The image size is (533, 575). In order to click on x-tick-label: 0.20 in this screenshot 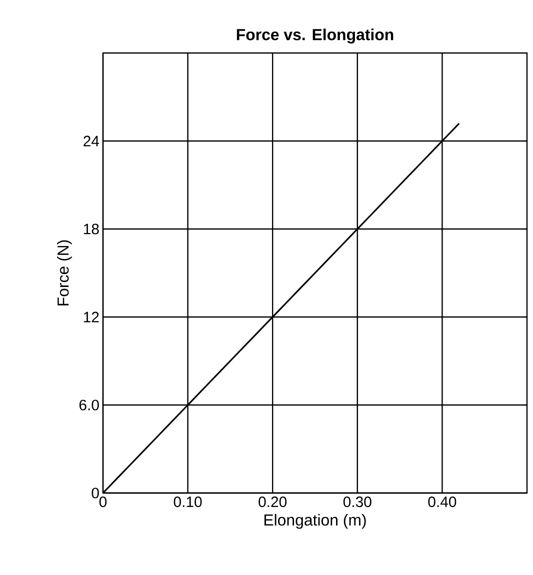, I will do `click(272, 502)`.